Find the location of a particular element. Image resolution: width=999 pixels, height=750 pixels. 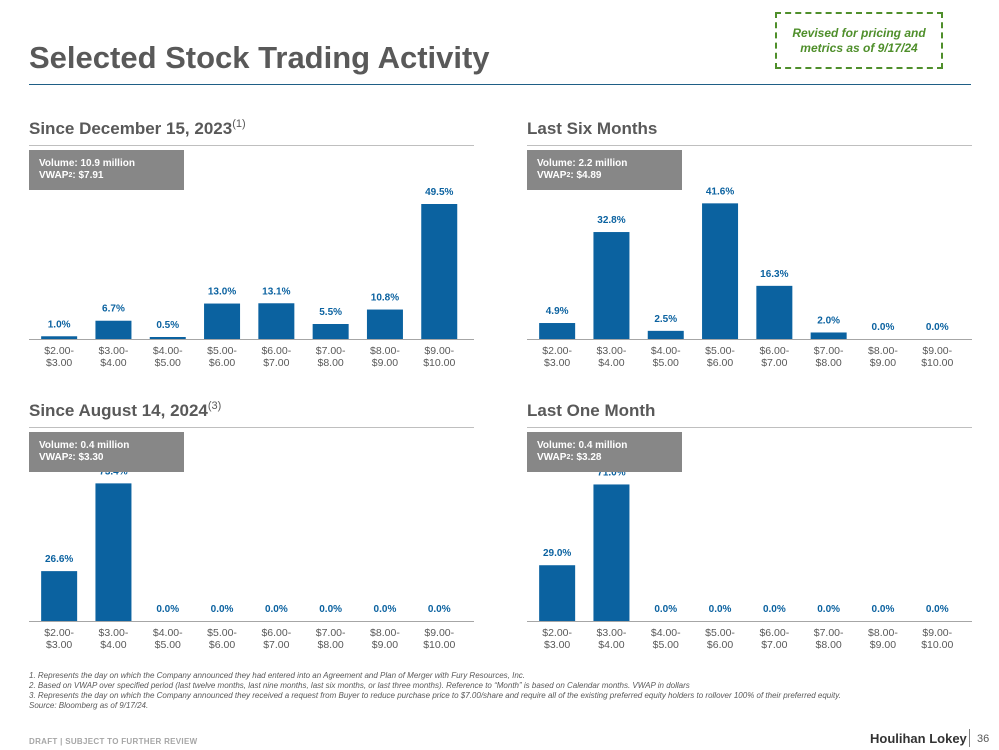

x-tick-label: $7.00 is located at coordinates (774, 363).